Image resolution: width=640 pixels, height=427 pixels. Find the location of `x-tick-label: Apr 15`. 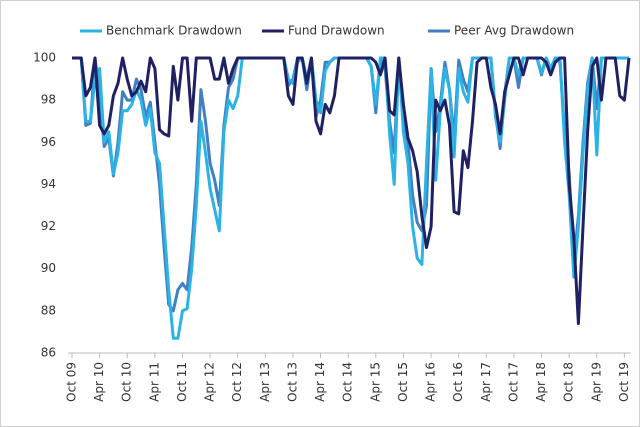

x-tick-label: Apr 15 is located at coordinates (375, 382).